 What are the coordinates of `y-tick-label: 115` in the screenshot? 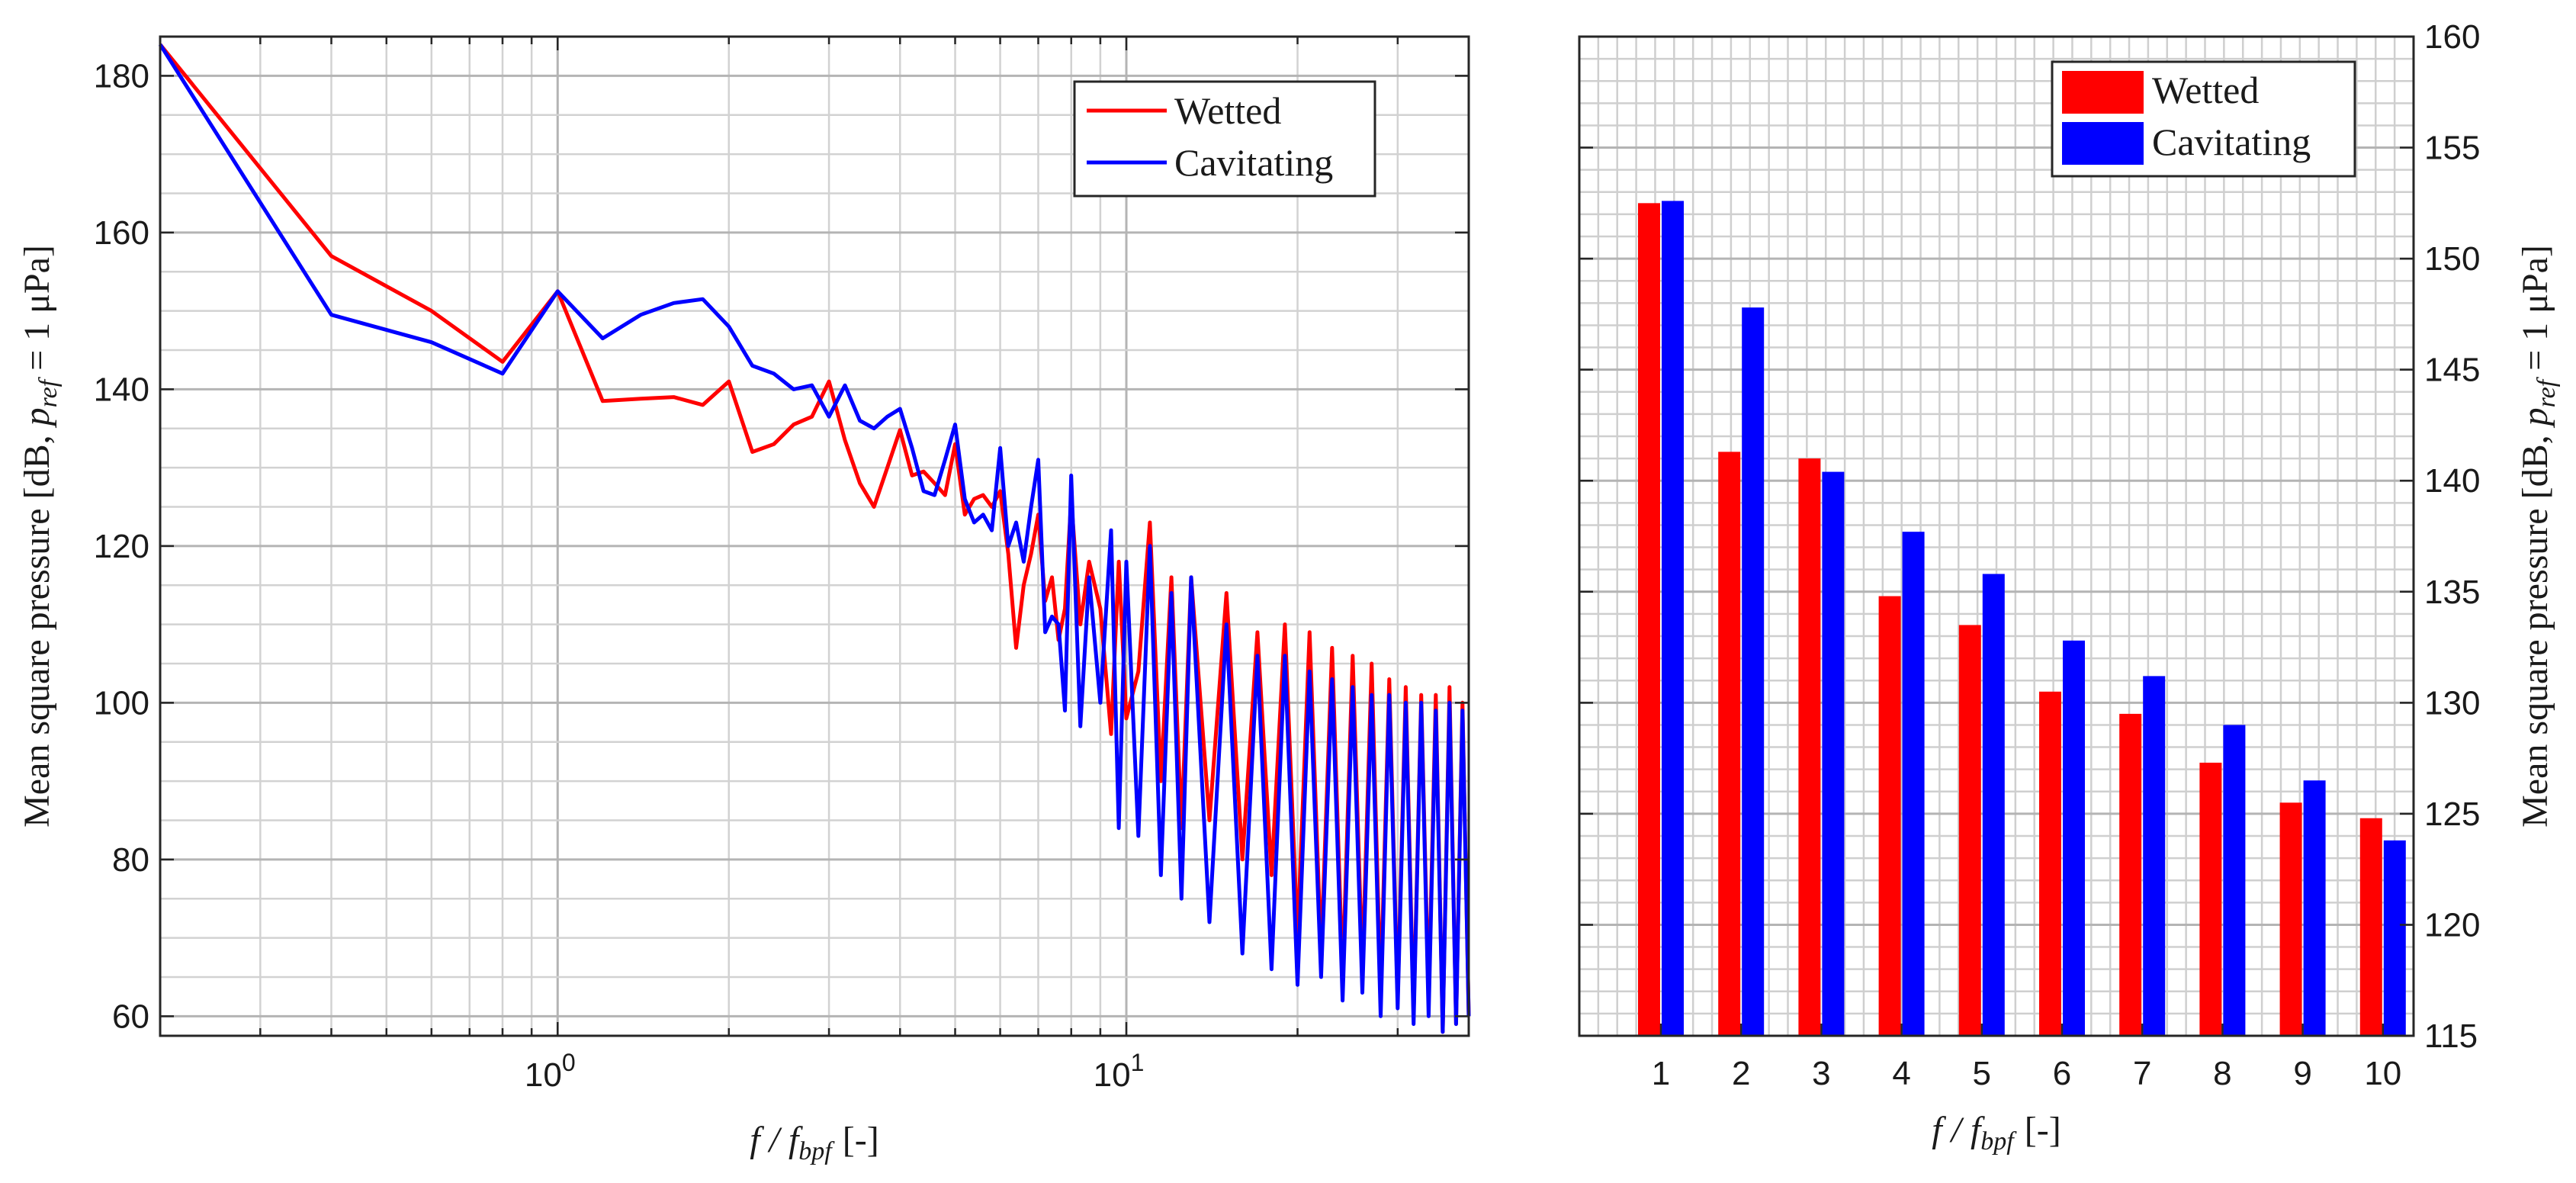 It's located at (2451, 1036).